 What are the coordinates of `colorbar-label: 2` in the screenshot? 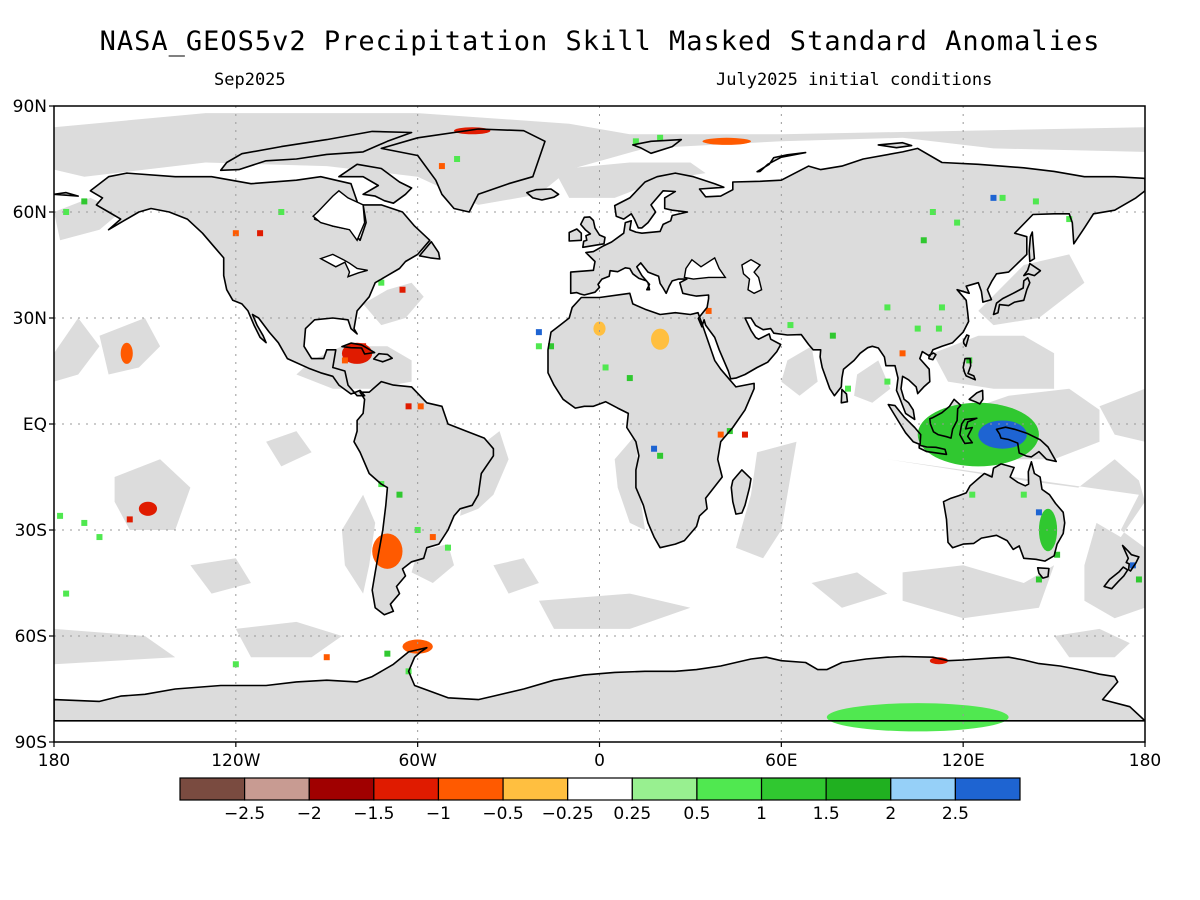 It's located at (890, 814).